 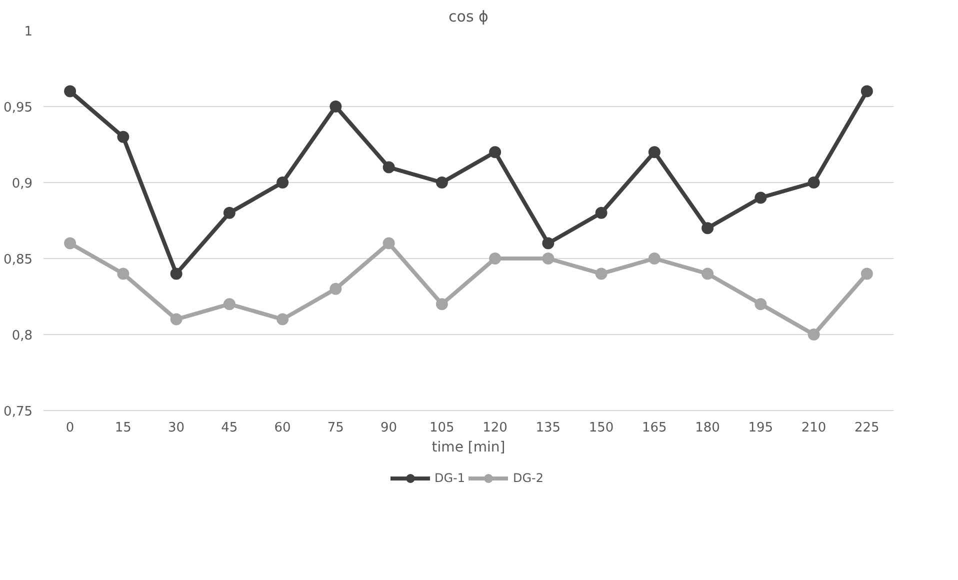 I want to click on x-tick-label: 45, so click(x=229, y=428).